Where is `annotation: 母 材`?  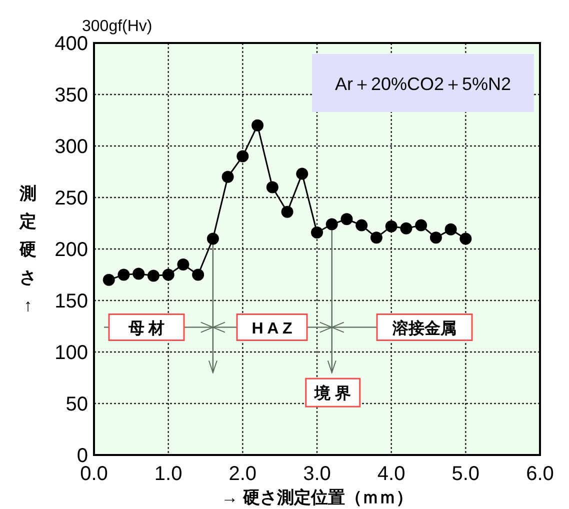 annotation: 母 材 is located at coordinates (146, 328).